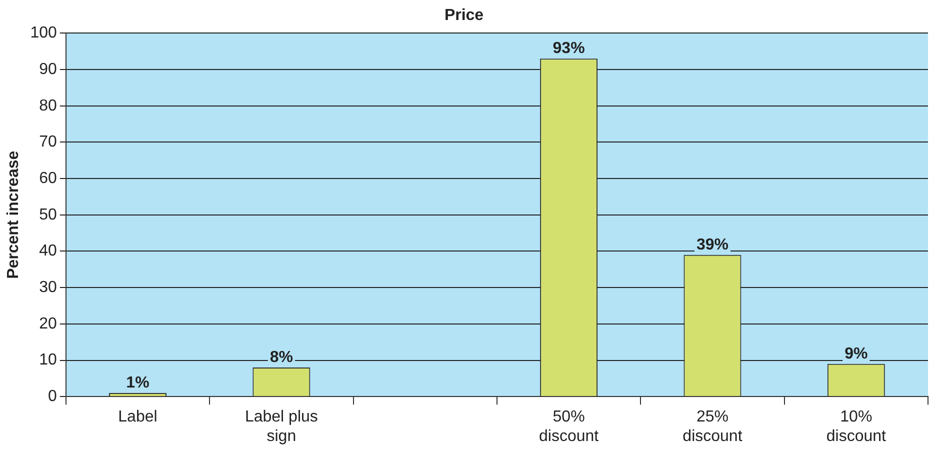 The image size is (932, 449). What do you see at coordinates (856, 426) in the screenshot?
I see `x-tick-label: 10% discount` at bounding box center [856, 426].